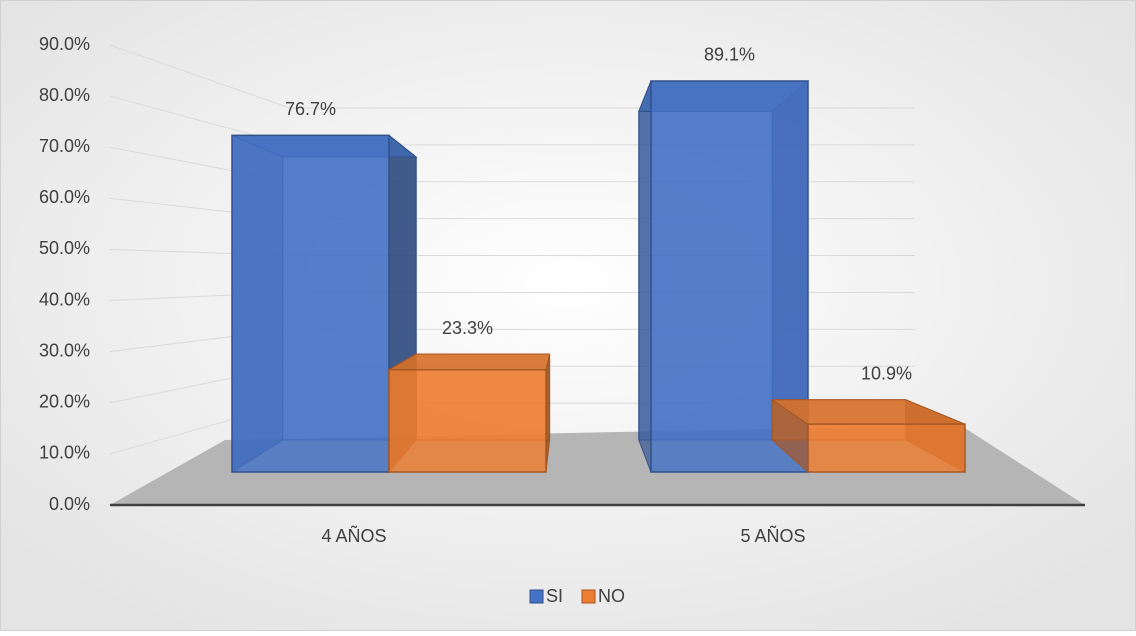 Image resolution: width=1136 pixels, height=636 pixels. Describe the element at coordinates (353, 535) in the screenshot. I see `x-tick-label: 4 AÑOS` at that location.